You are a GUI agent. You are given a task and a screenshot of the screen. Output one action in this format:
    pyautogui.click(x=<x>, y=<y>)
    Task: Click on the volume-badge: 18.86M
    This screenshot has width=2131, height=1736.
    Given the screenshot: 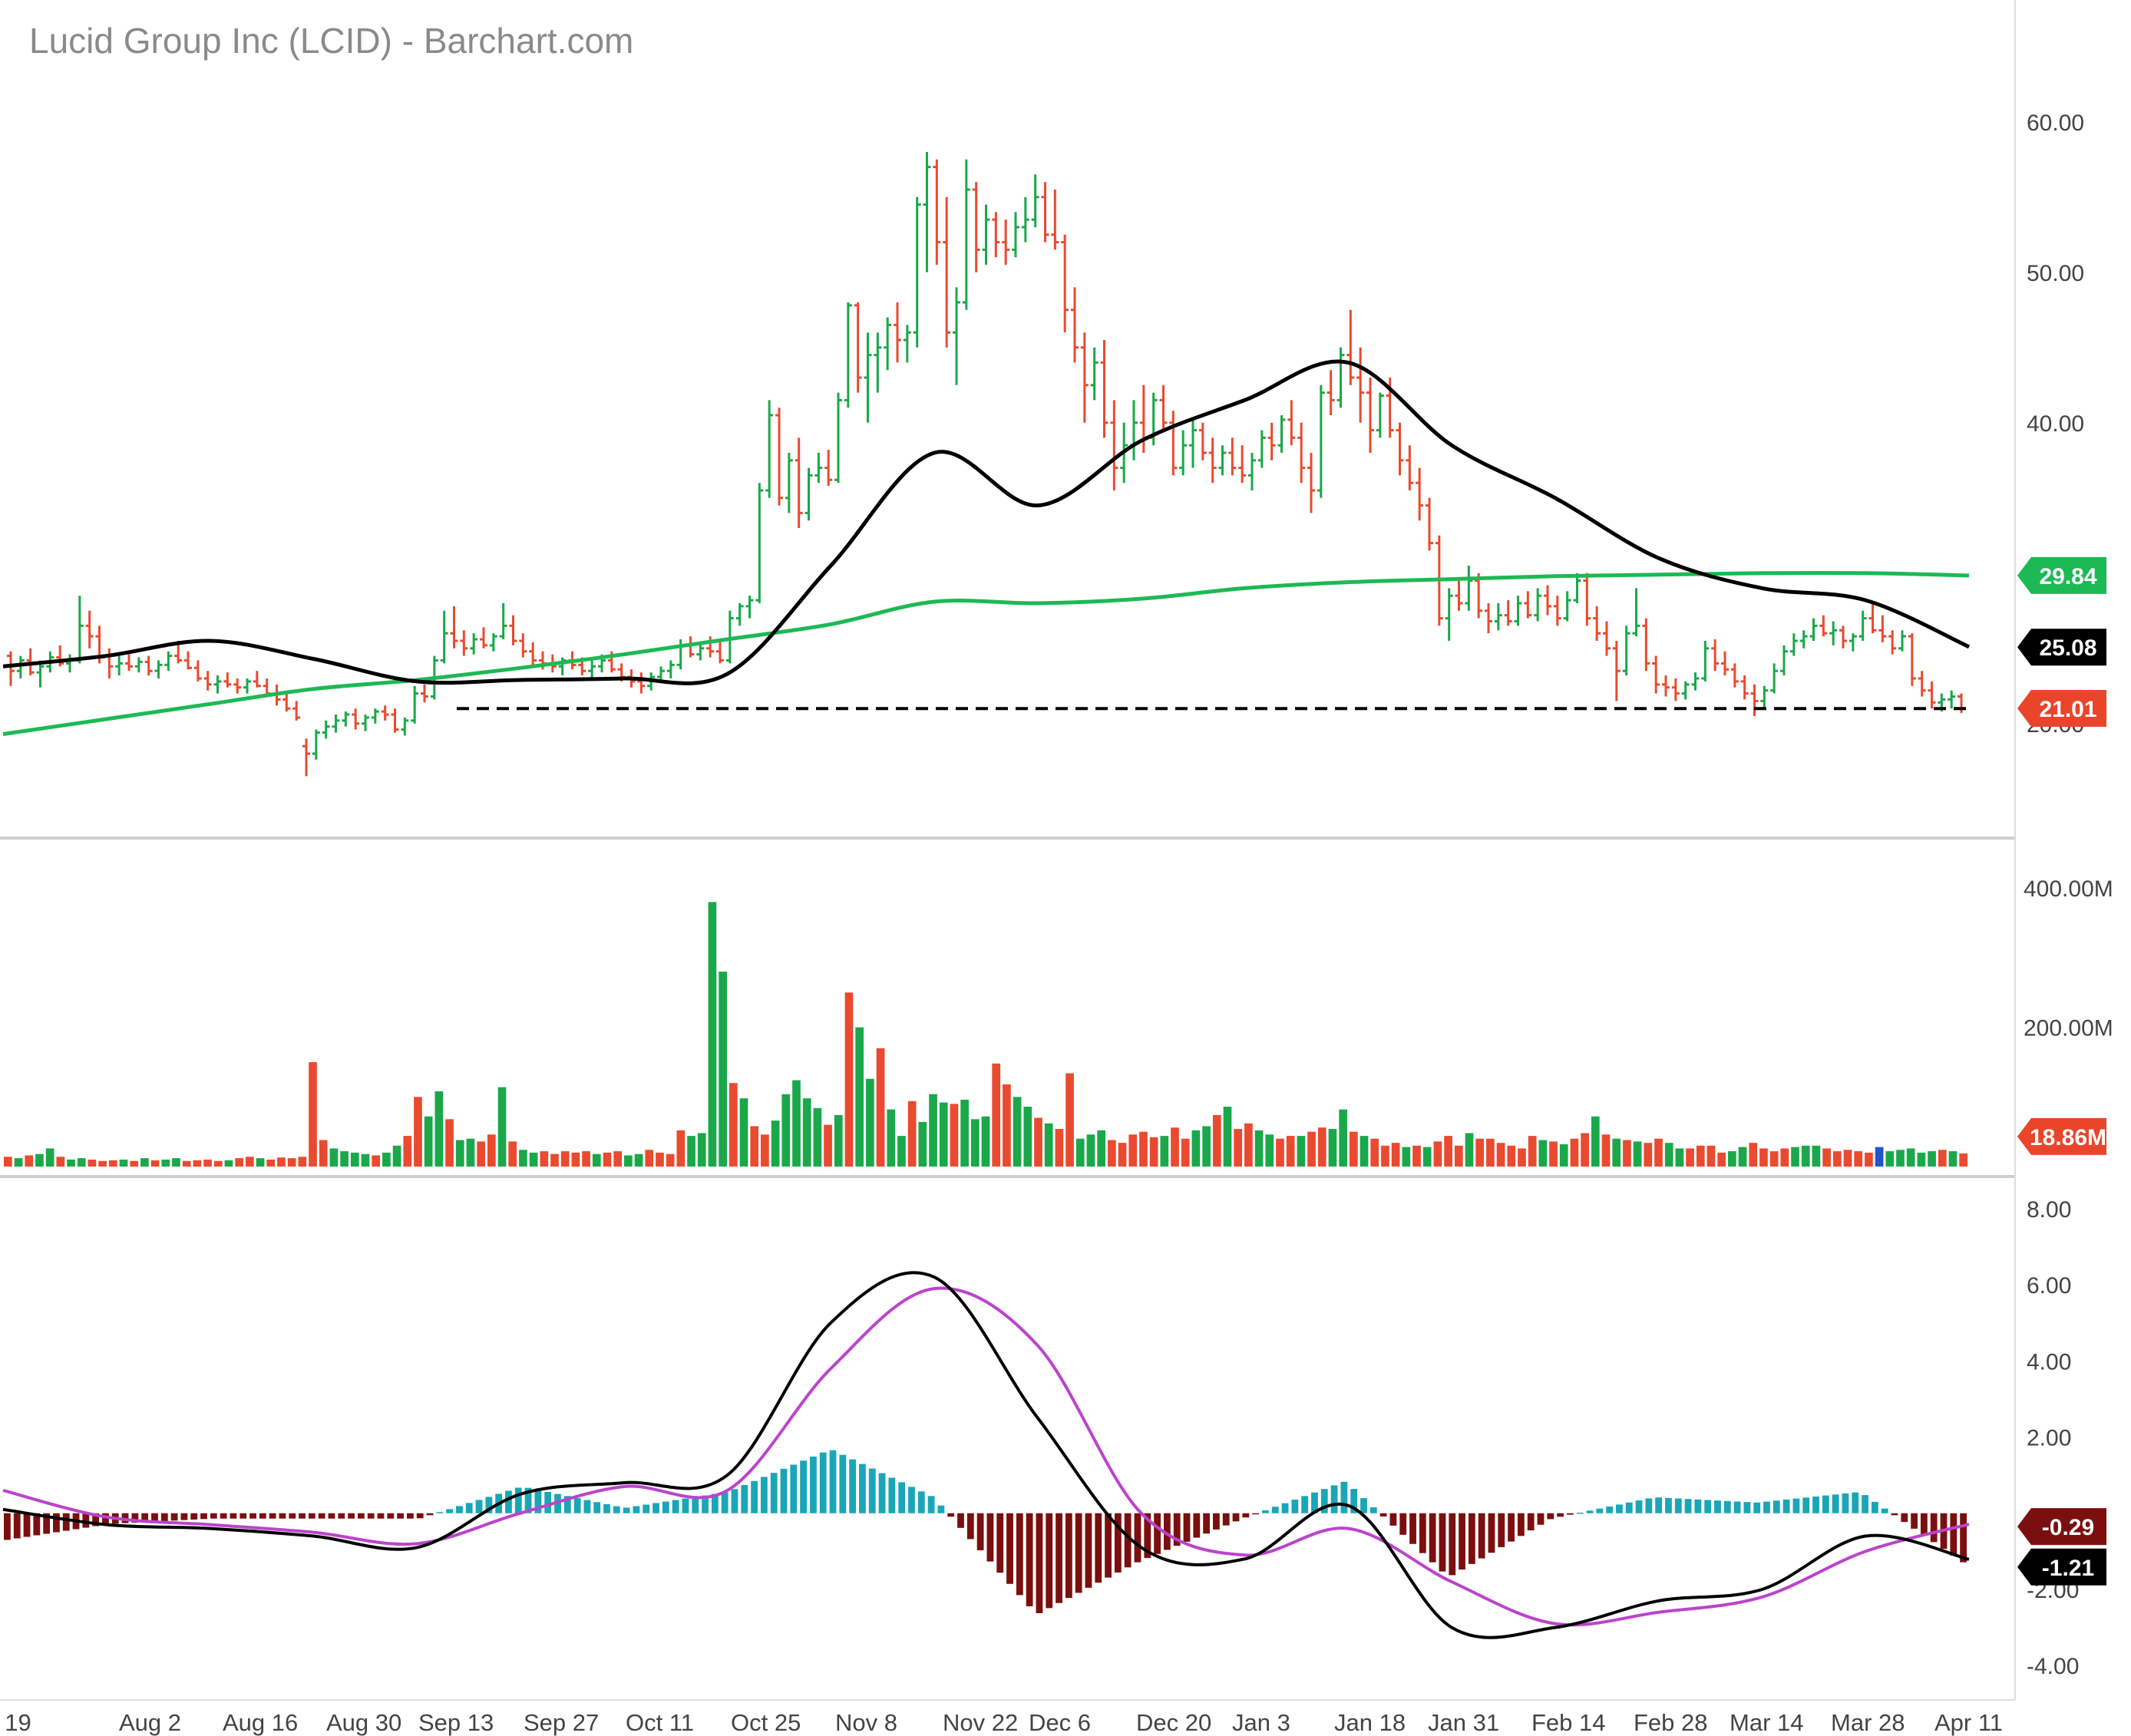 What is the action you would take?
    pyautogui.click(x=2061, y=1136)
    